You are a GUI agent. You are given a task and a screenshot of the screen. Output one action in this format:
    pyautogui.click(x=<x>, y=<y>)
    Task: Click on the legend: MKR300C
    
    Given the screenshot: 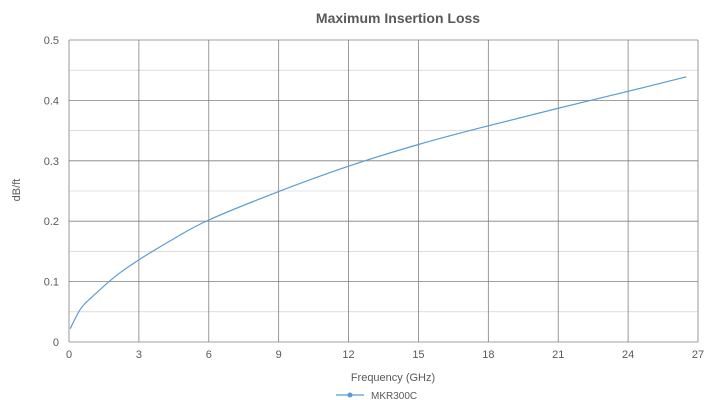 What is the action you would take?
    pyautogui.click(x=376, y=395)
    